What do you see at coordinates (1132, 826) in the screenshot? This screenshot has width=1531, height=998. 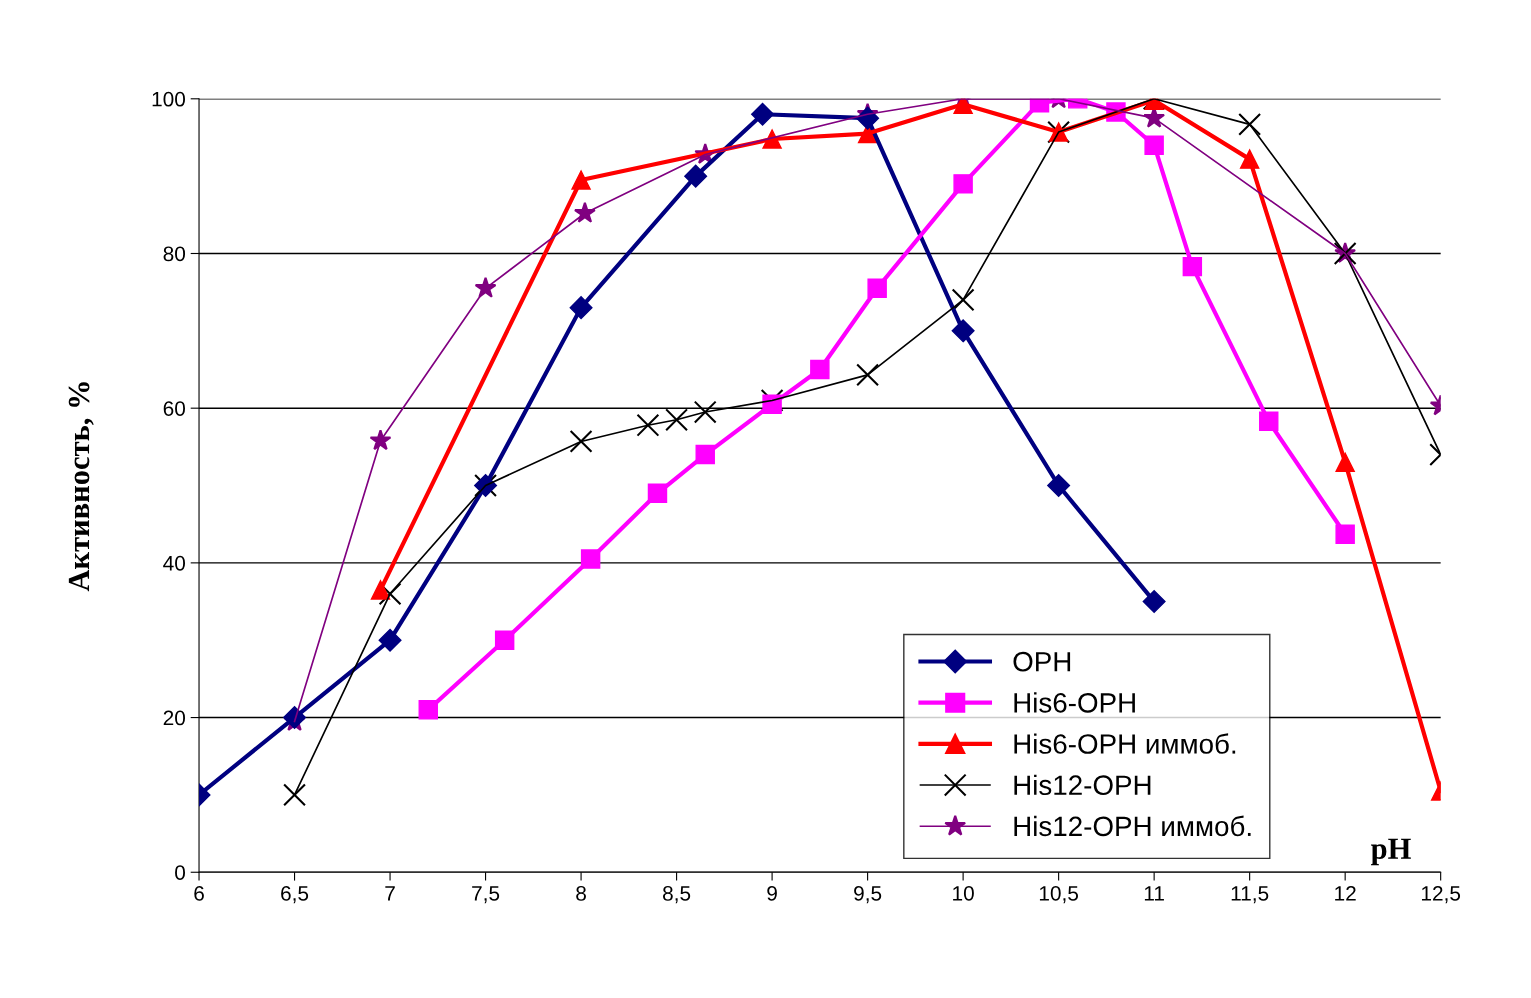 I see `legend-label: His12-OPH иммоб.` at bounding box center [1132, 826].